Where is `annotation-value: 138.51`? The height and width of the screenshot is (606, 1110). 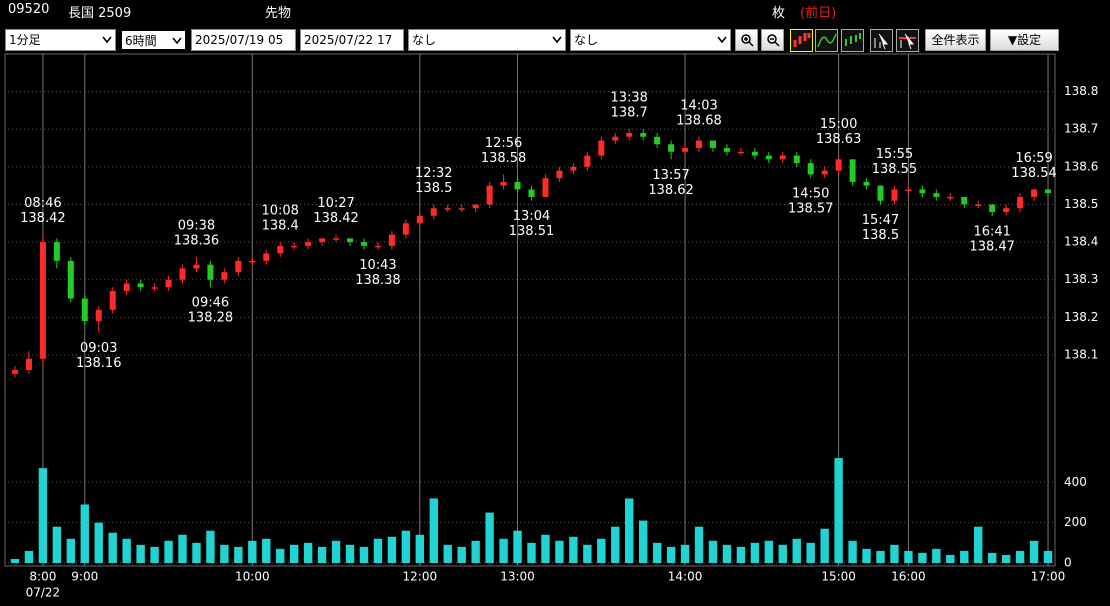
annotation-value: 138.51 is located at coordinates (532, 231).